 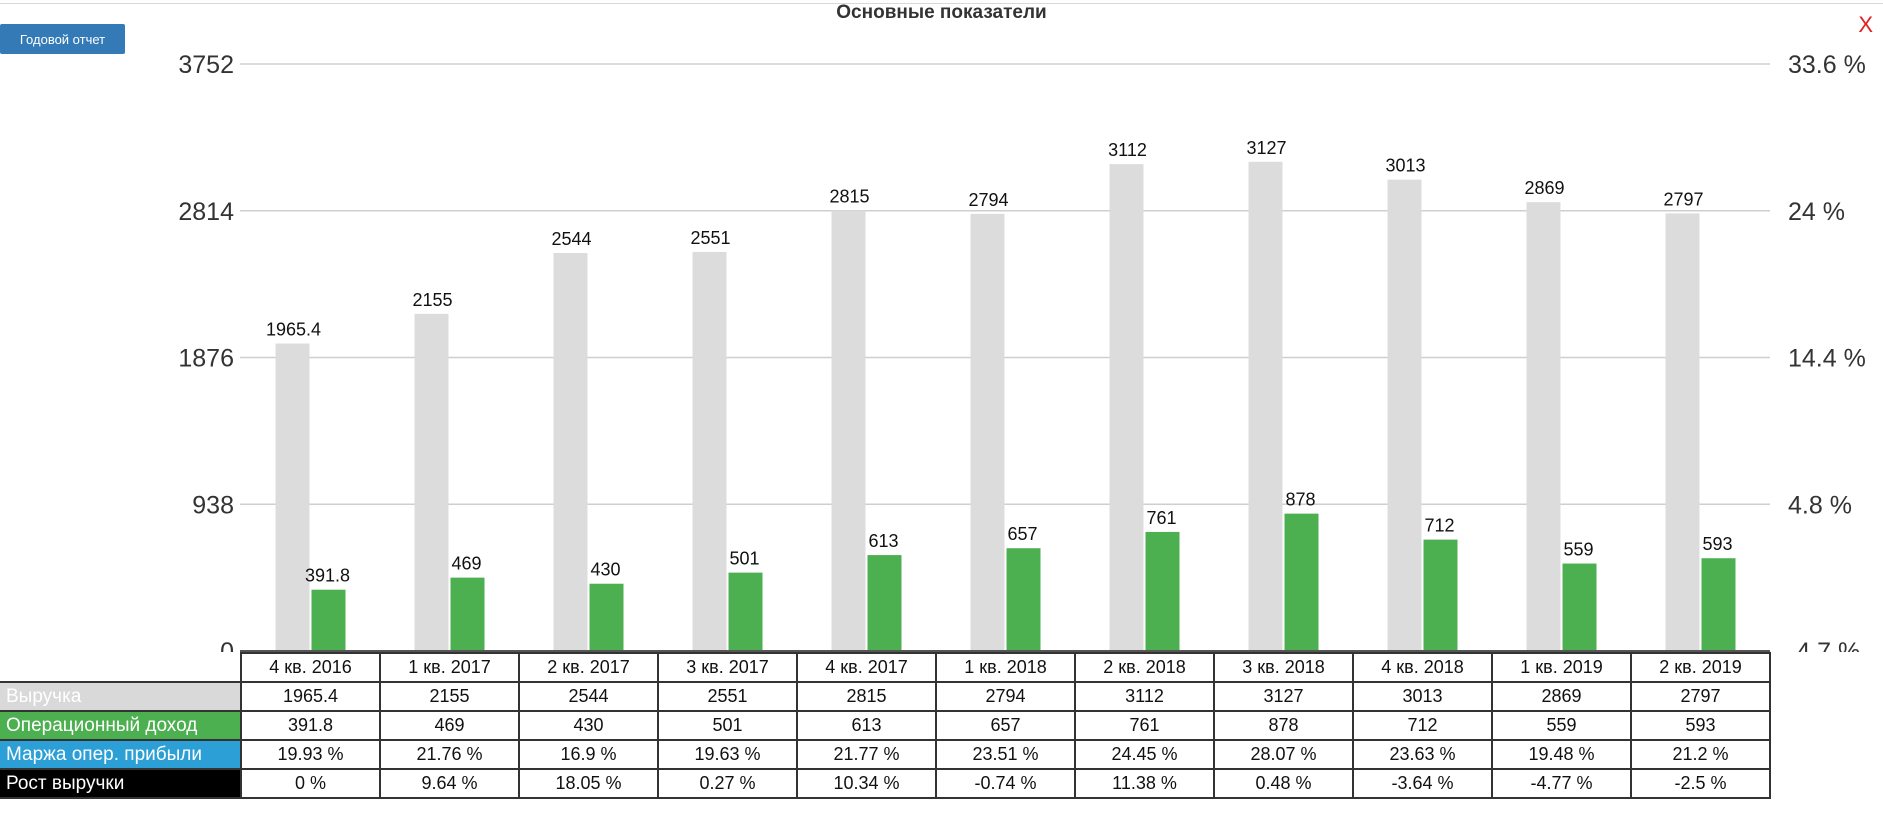 I want to click on table-cell: 23.63 %, so click(x=1422, y=754).